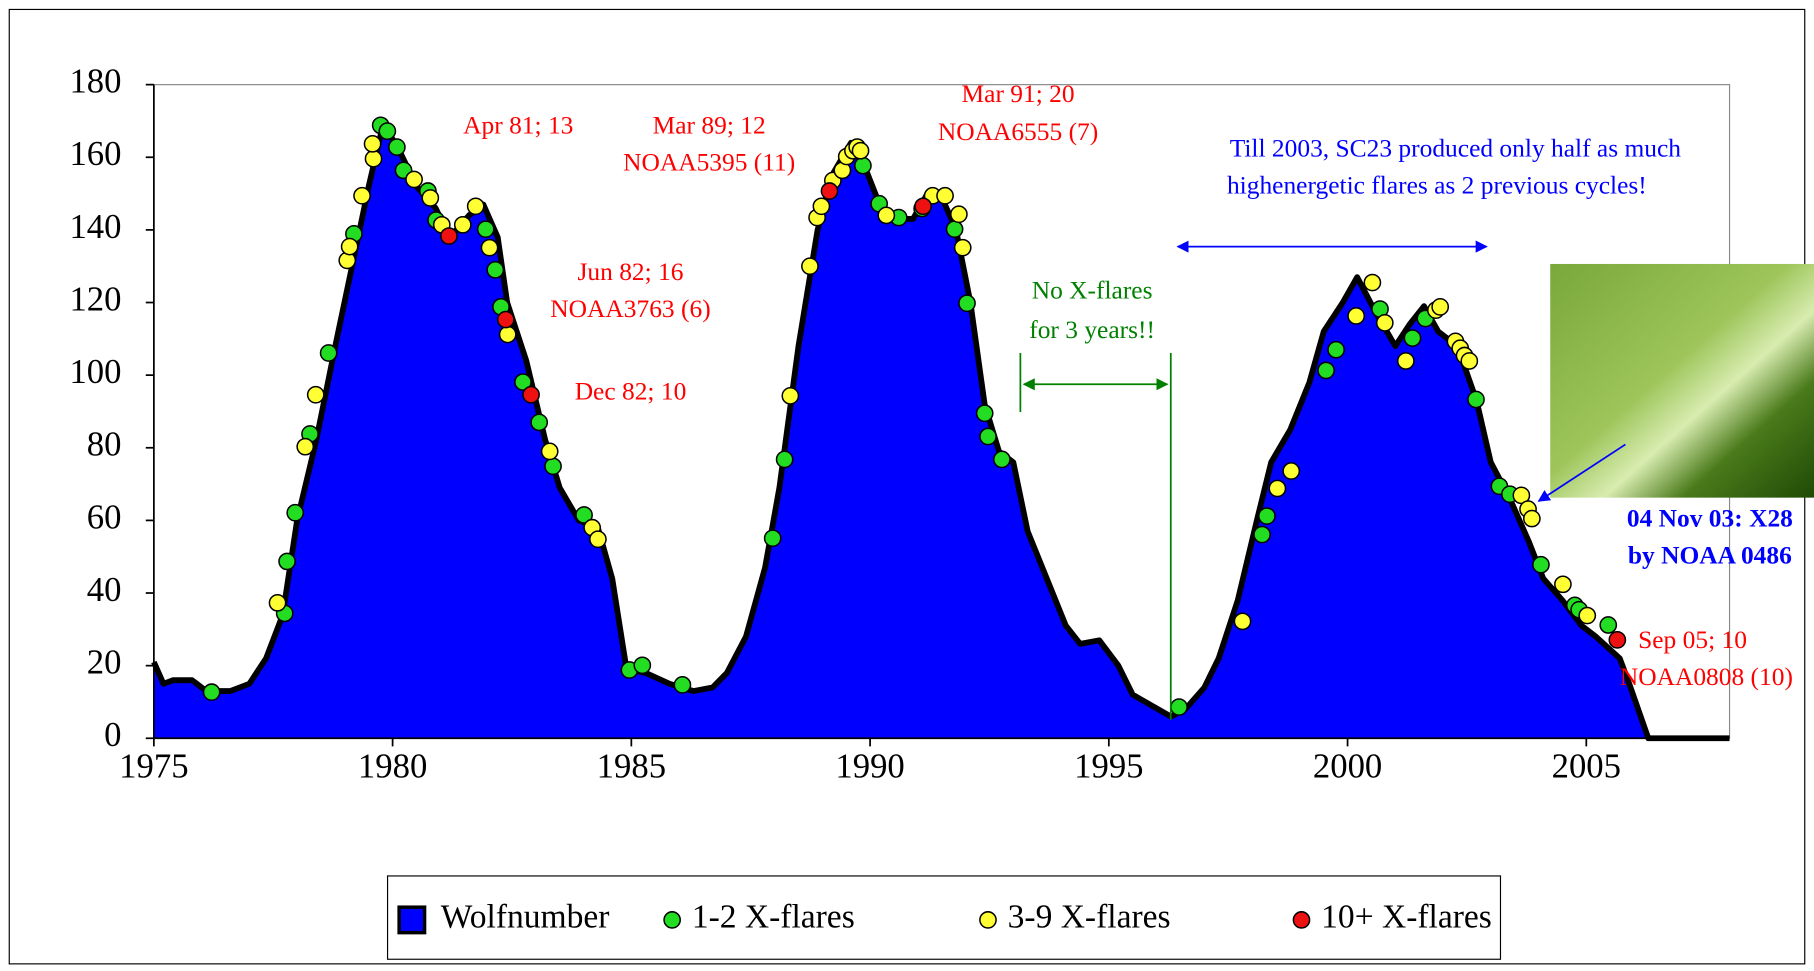 The width and height of the screenshot is (1814, 971). I want to click on legend-label: 1-2 X-flares, so click(773, 917).